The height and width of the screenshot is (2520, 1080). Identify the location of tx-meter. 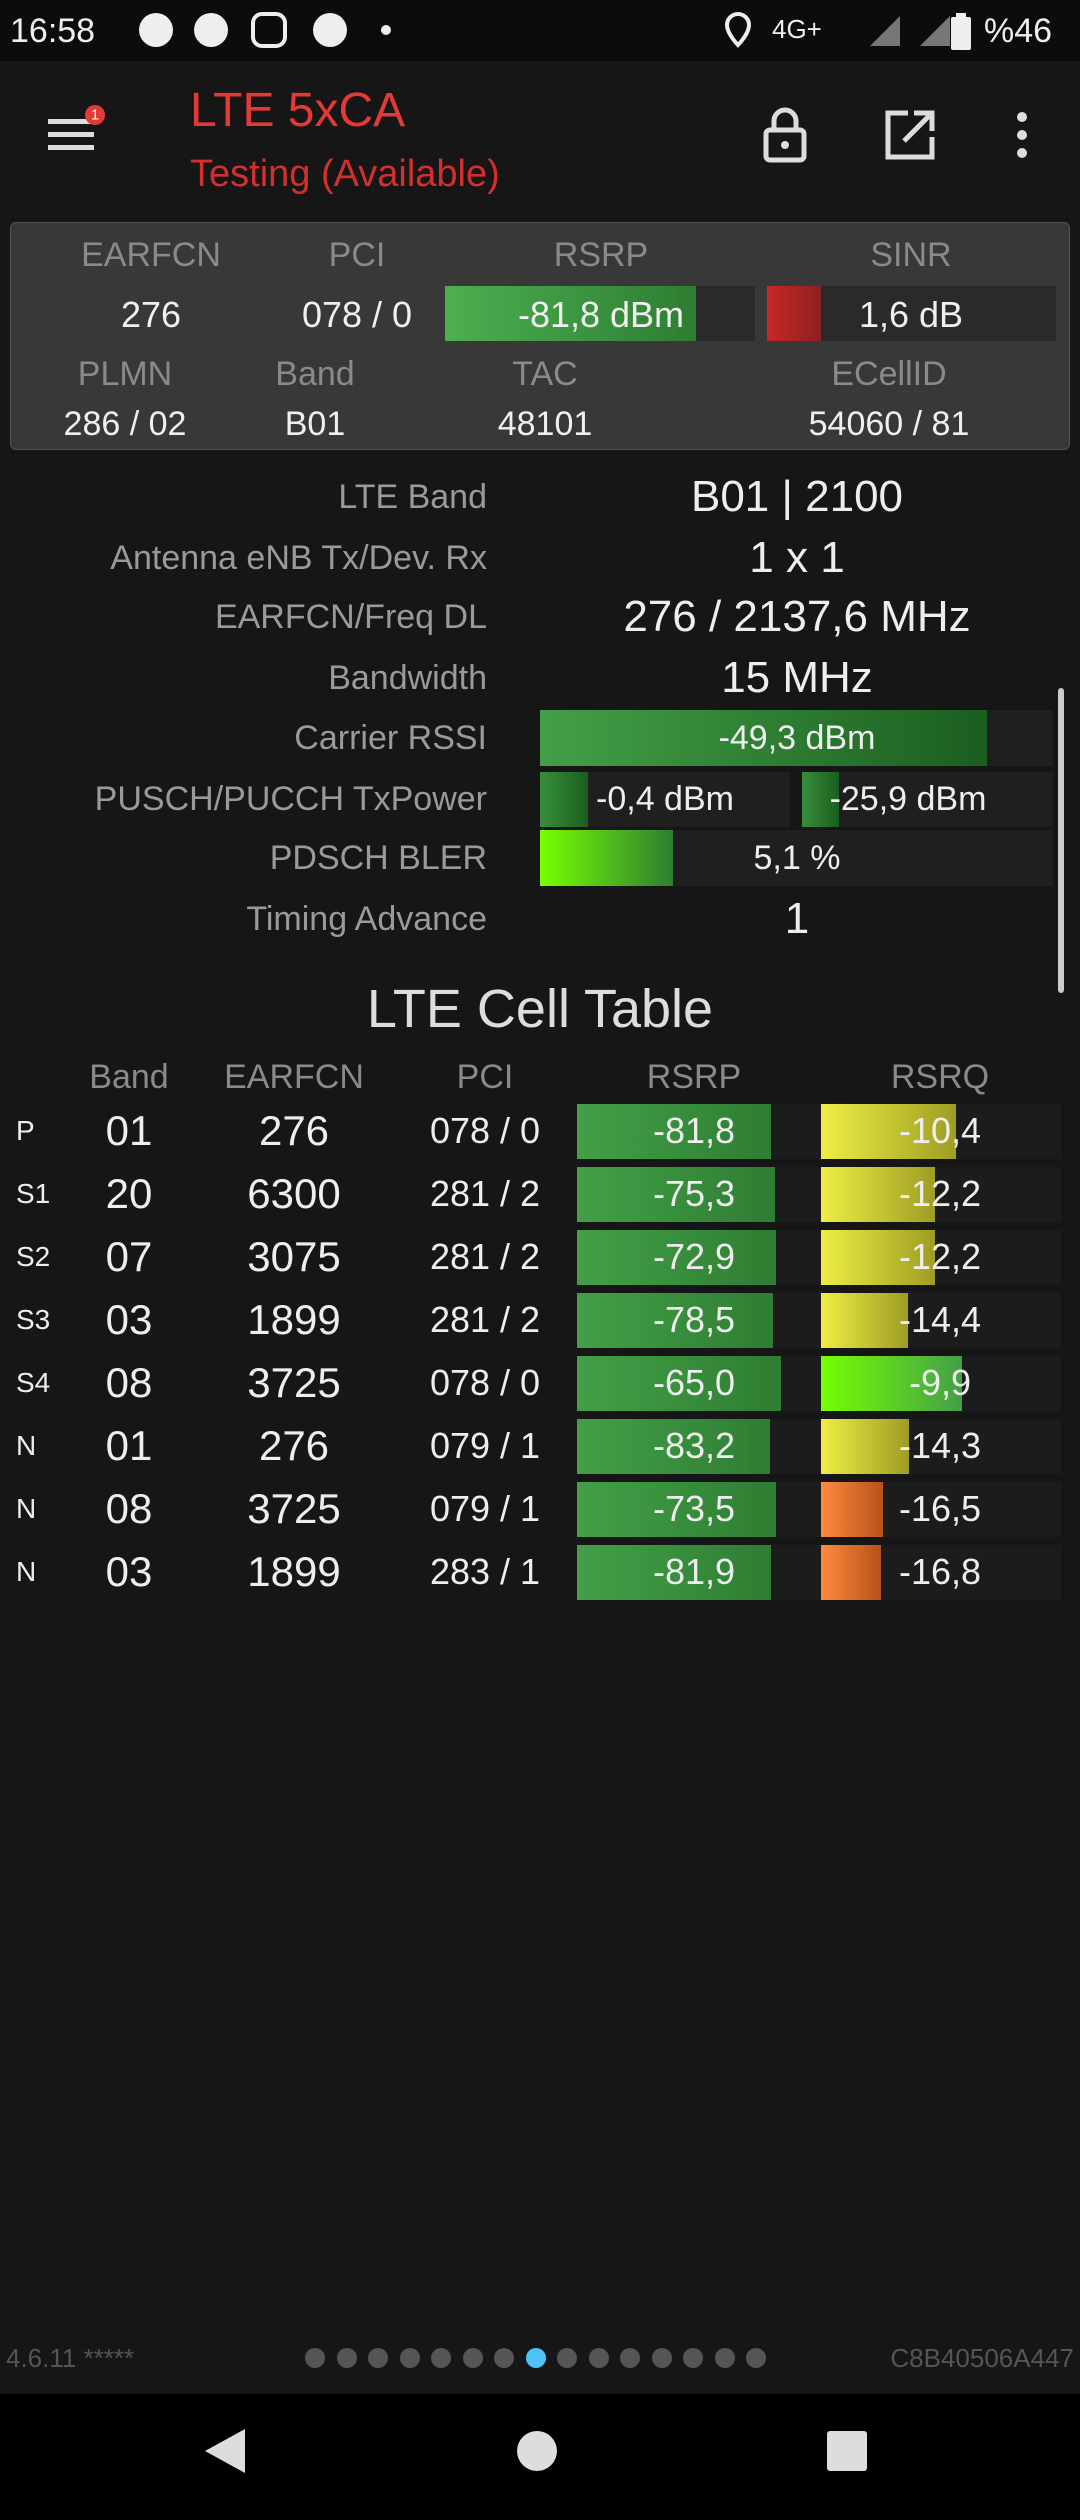
(564, 799).